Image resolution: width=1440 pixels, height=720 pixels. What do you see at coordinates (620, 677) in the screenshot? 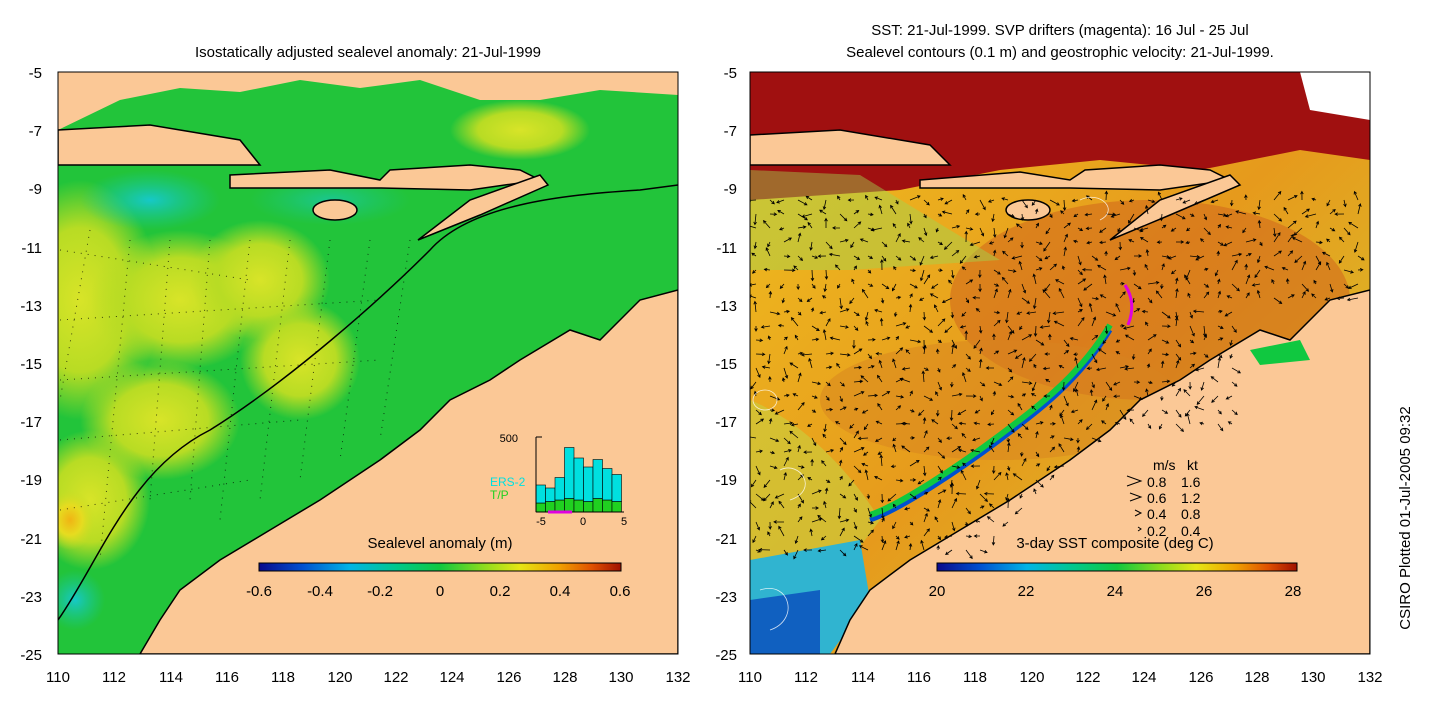
I see `x-tick: 130` at bounding box center [620, 677].